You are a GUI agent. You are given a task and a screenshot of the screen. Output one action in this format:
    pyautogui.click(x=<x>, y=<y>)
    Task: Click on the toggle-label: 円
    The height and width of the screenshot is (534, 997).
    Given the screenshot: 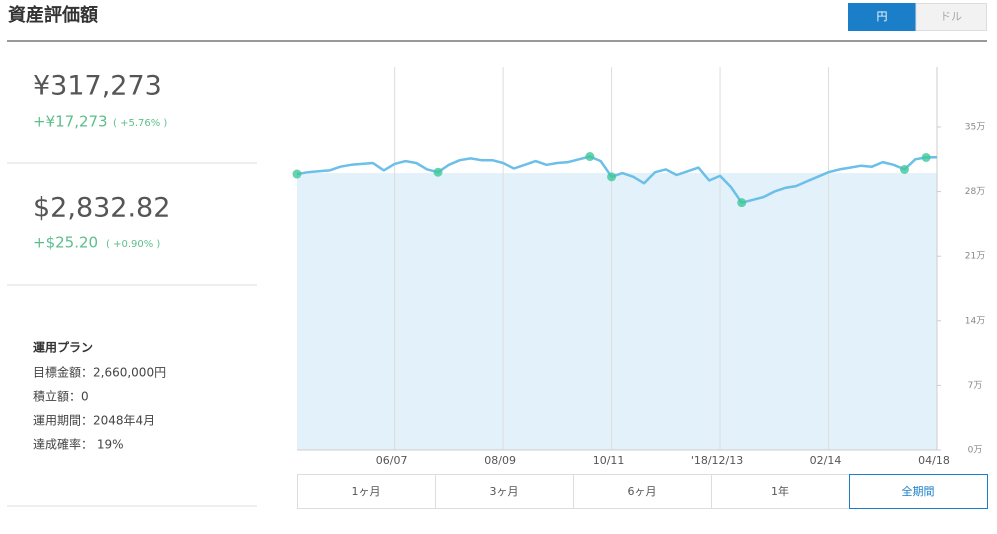 What is the action you would take?
    pyautogui.click(x=882, y=16)
    